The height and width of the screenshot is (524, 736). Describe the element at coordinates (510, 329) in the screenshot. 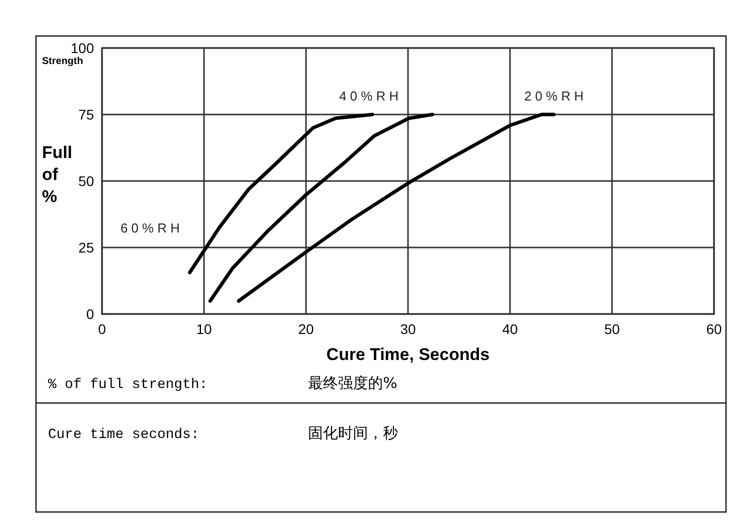

I see `x-tick-label: 40` at that location.